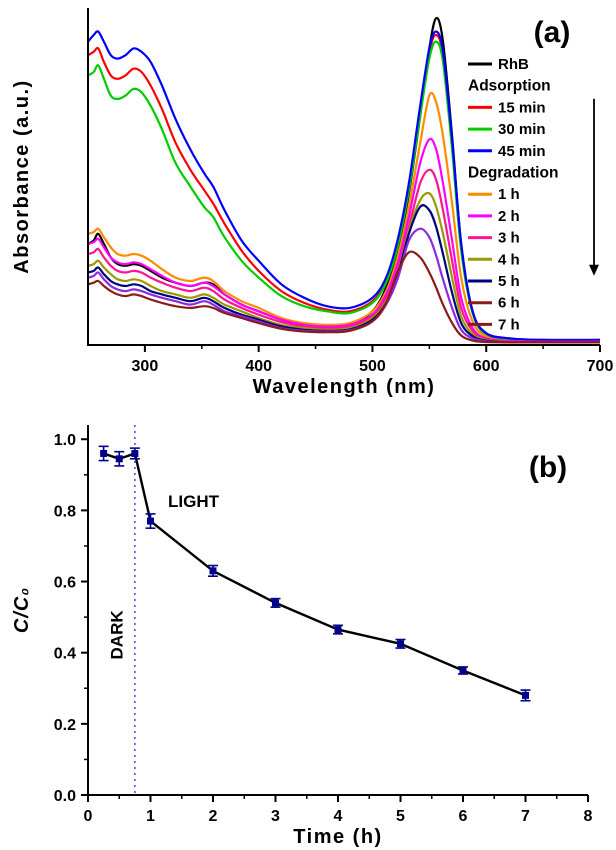 This screenshot has width=616, height=850. What do you see at coordinates (594, 270) in the screenshot?
I see `time-direction-arrowhead` at bounding box center [594, 270].